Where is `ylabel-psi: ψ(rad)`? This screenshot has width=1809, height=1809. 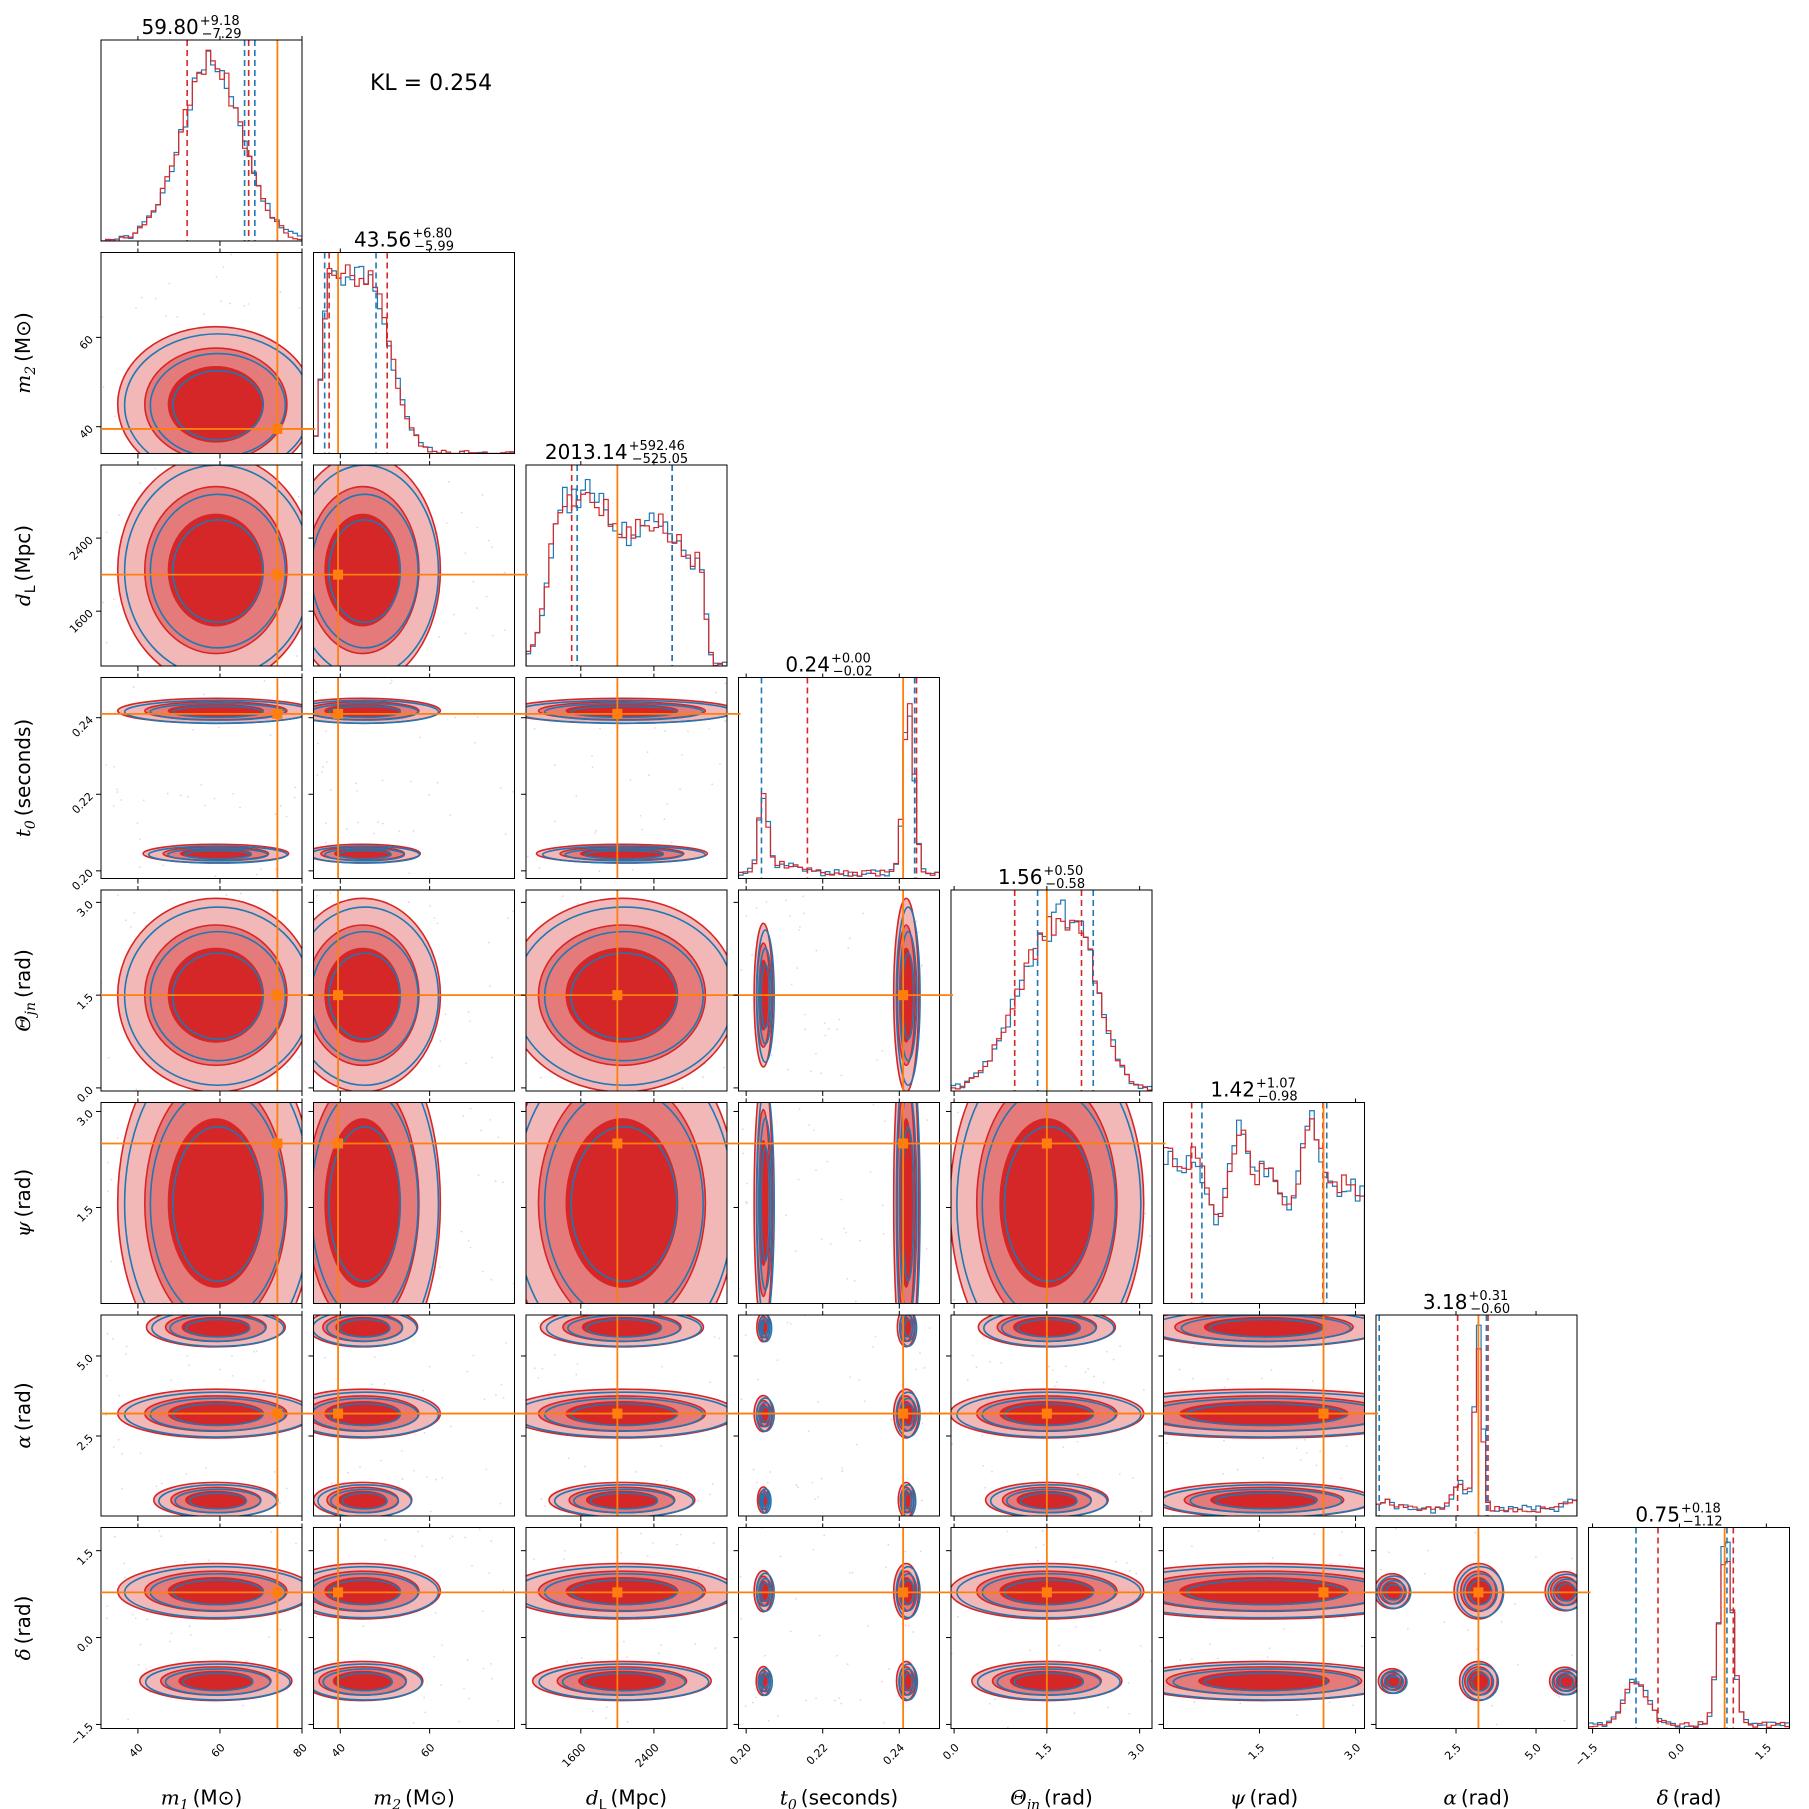
ylabel-psi: ψ(rad) is located at coordinates (23, 1203).